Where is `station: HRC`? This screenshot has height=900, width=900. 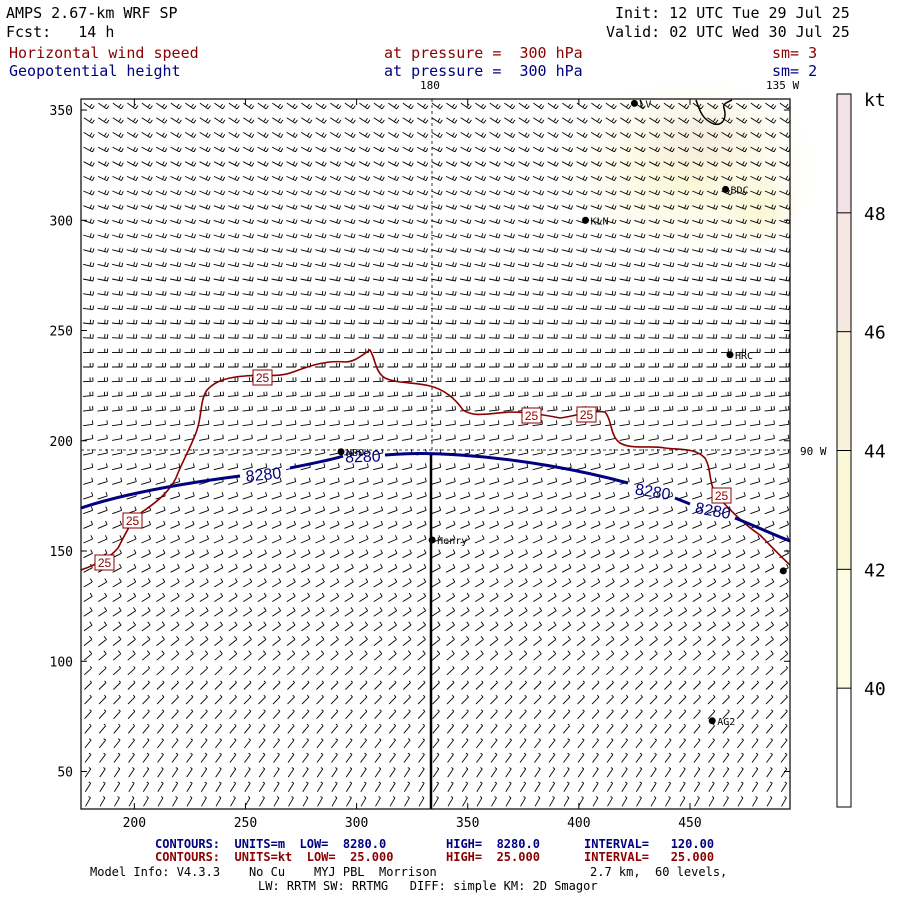
station: HRC is located at coordinates (739, 356).